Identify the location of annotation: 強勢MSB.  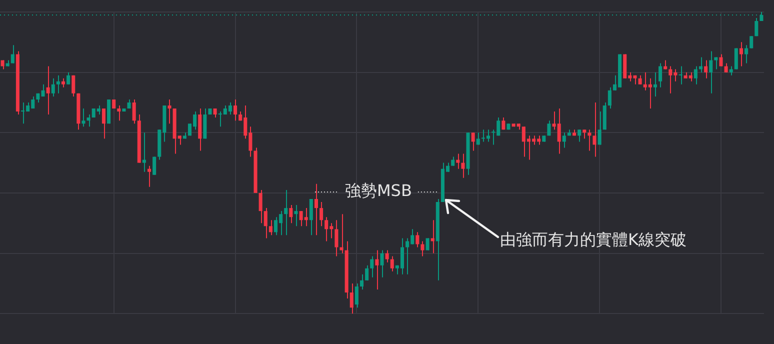
(378, 190).